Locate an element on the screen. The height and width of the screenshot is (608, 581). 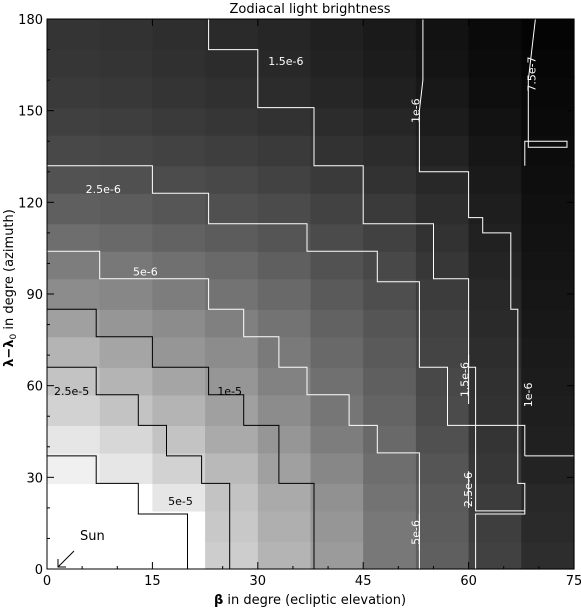
y-tick-label: 30 is located at coordinates (34, 478).